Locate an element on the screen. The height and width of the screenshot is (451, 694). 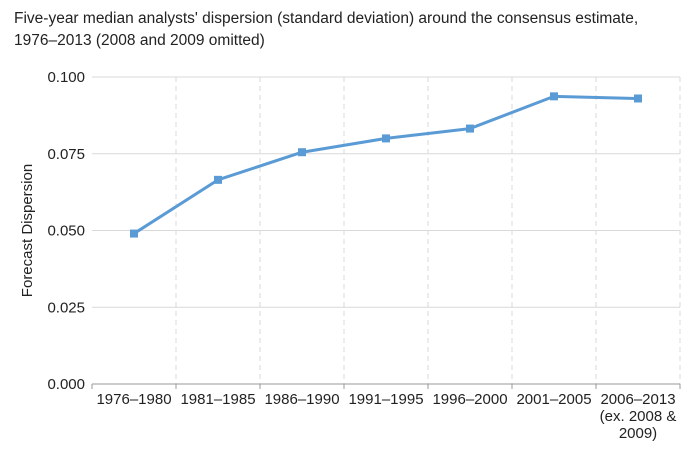
x-tick-label: 1981–1985 is located at coordinates (217, 399).